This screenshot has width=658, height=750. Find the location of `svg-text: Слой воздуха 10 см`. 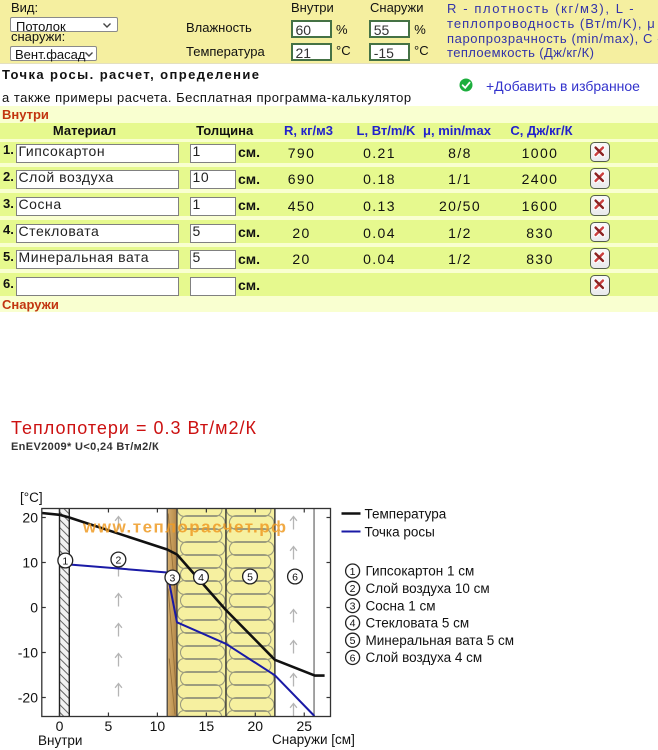

svg-text: Слой воздуха 10 см is located at coordinates (428, 588).